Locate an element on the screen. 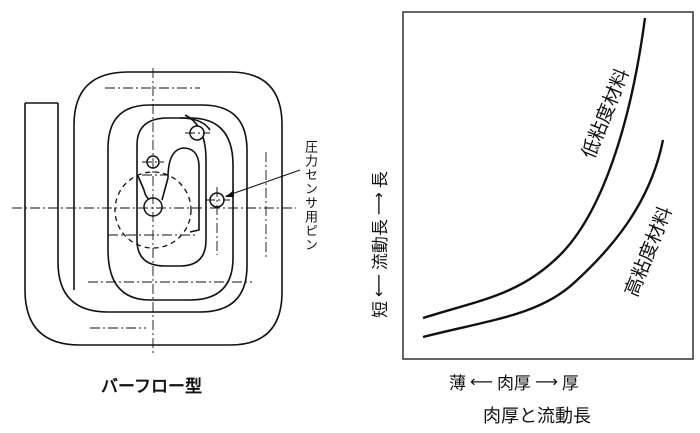  y-axis-up-arrow-icon: ⟶ is located at coordinates (378, 204).